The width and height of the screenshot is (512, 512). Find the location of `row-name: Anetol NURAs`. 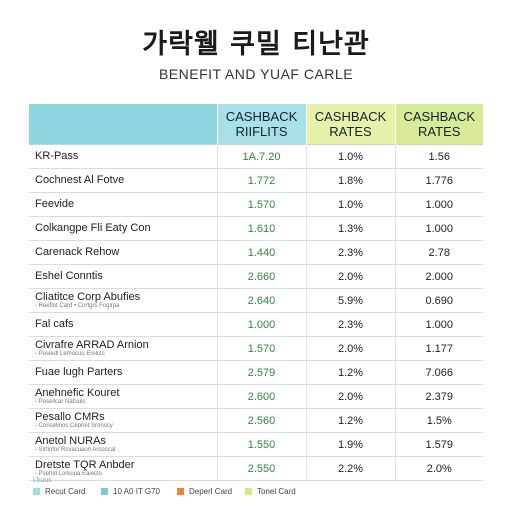

row-name: Anetol NURAs is located at coordinates (70, 440).